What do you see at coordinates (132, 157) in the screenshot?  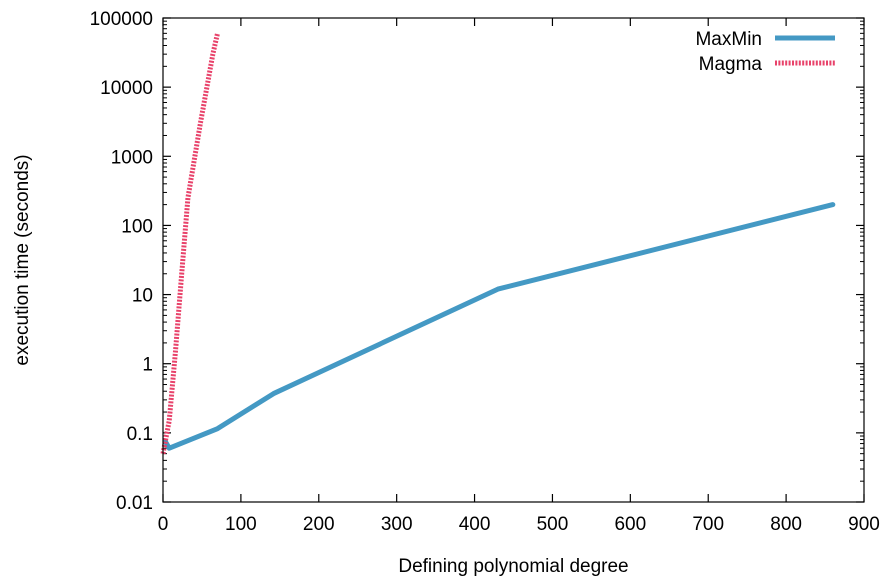 I see `y-tick-label: 1000` at bounding box center [132, 157].